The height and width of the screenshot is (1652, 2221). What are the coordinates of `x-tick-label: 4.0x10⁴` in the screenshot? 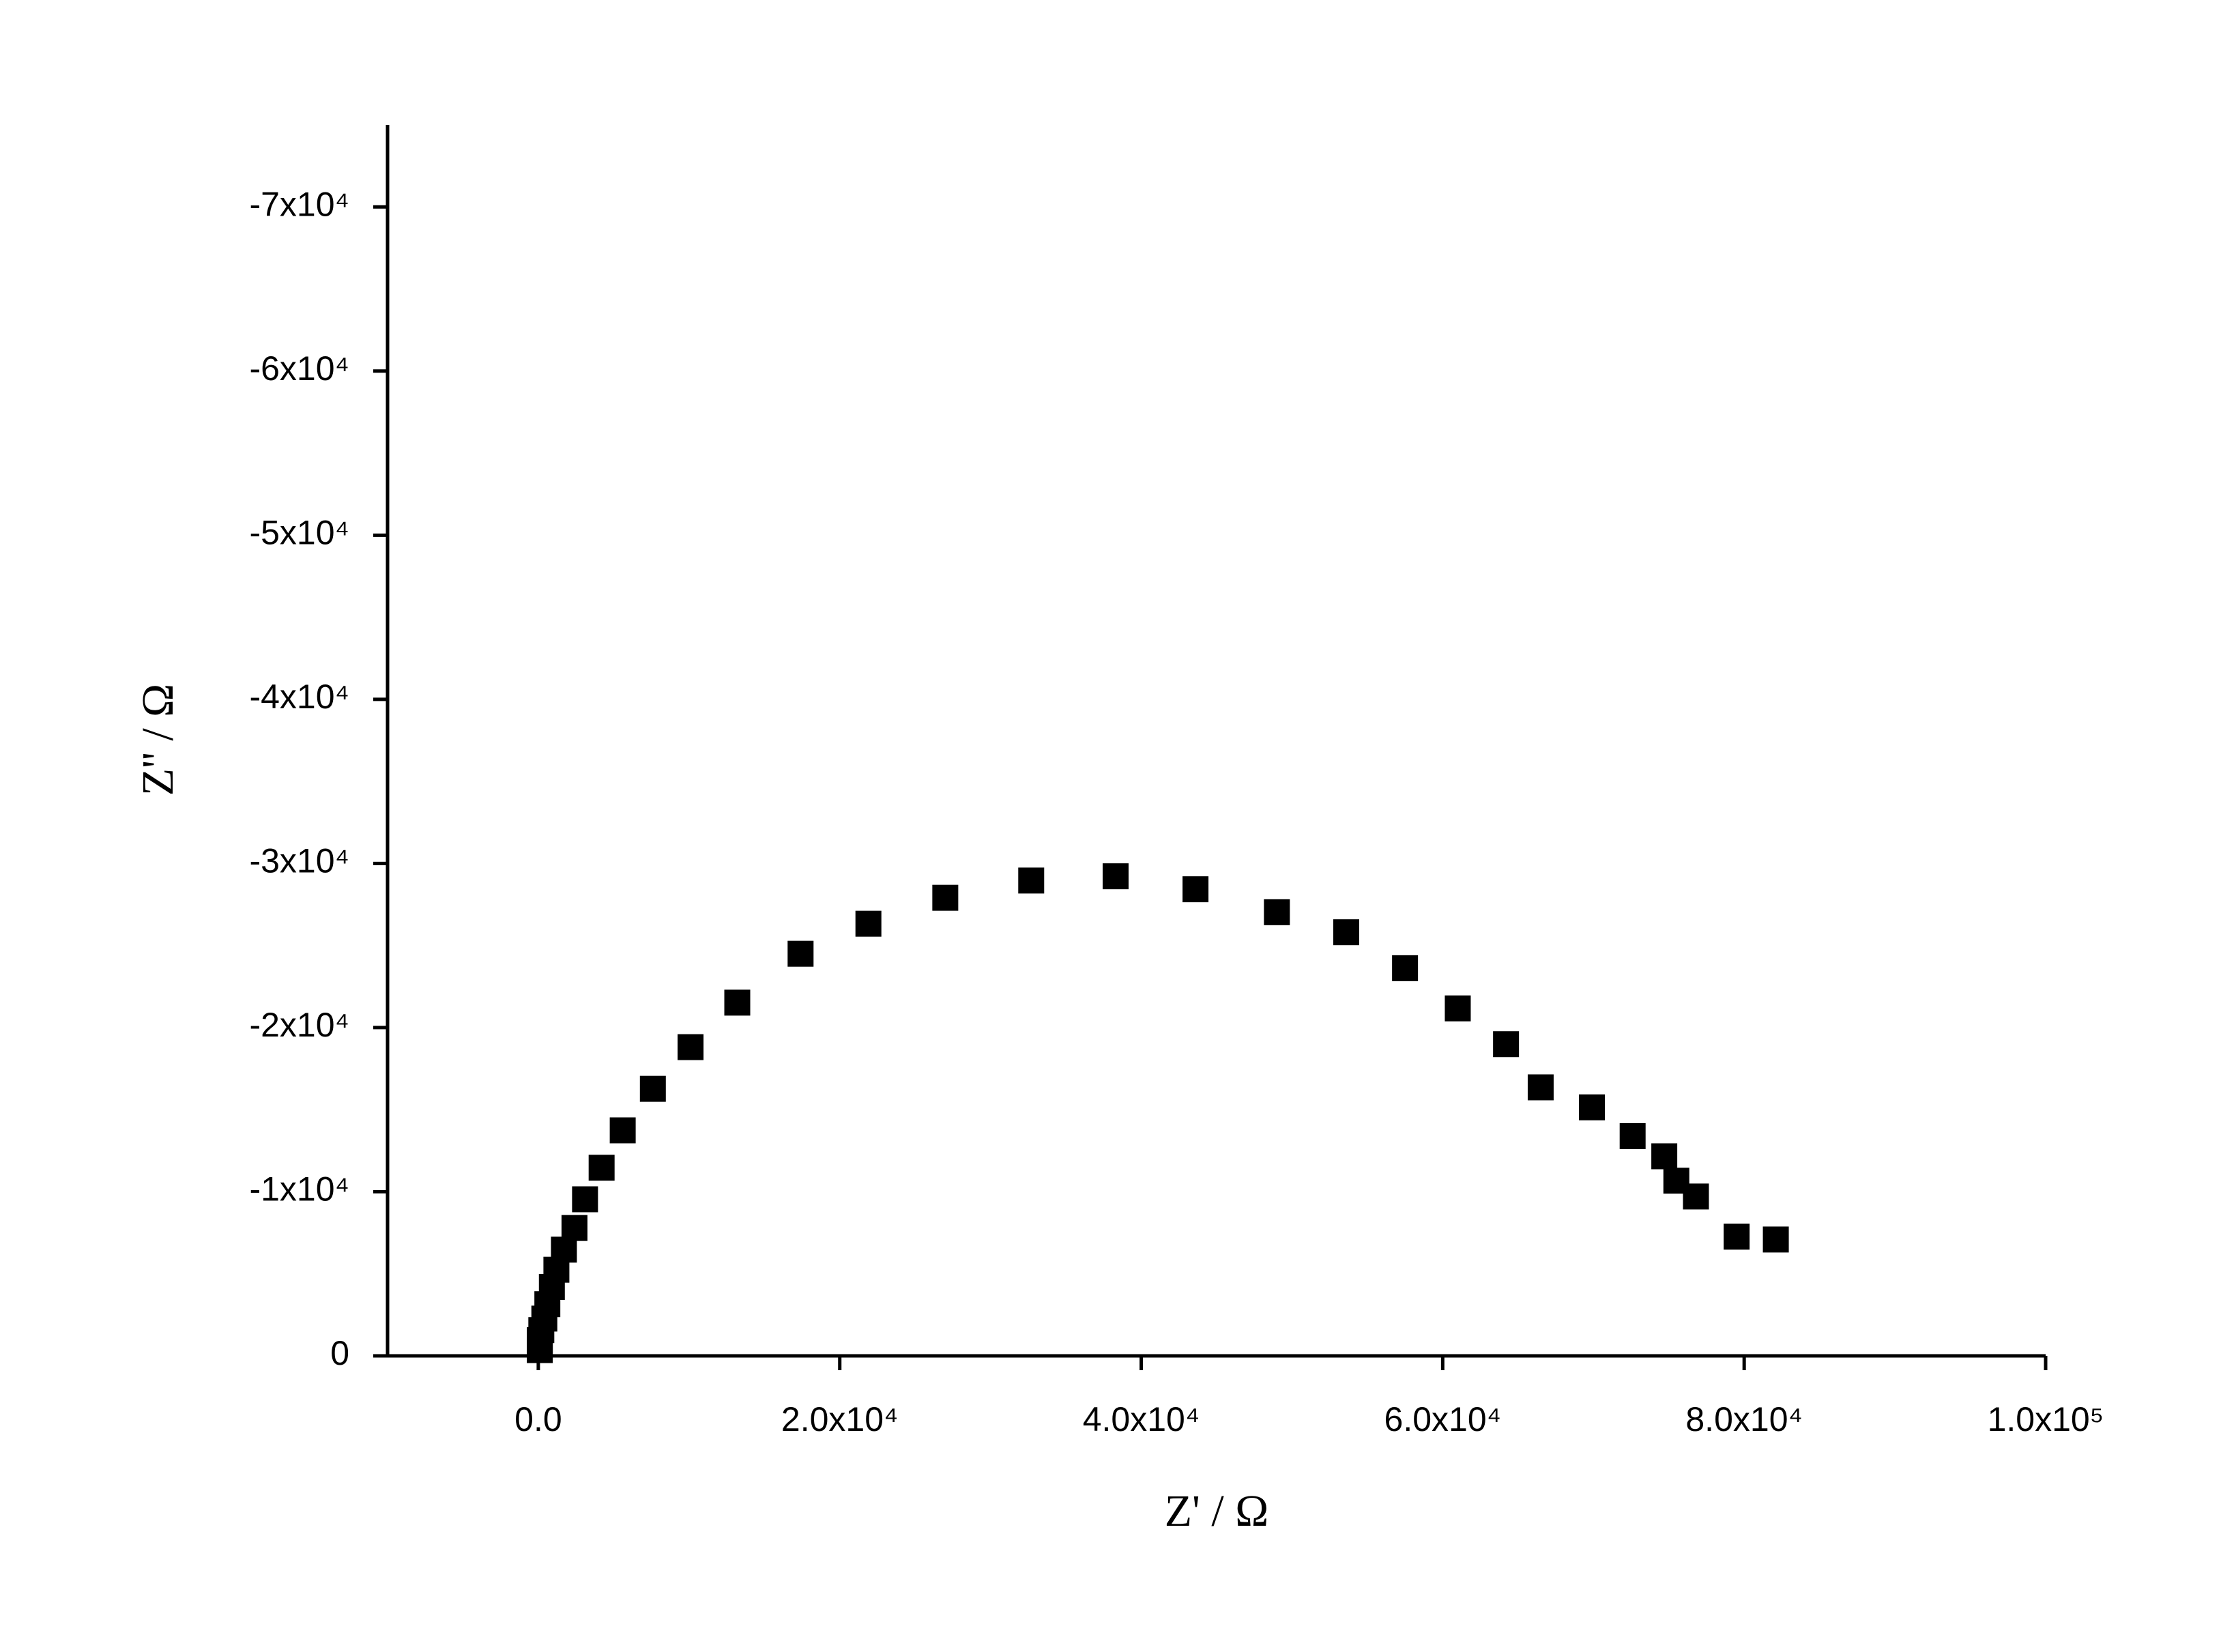 It's located at (1141, 1419).